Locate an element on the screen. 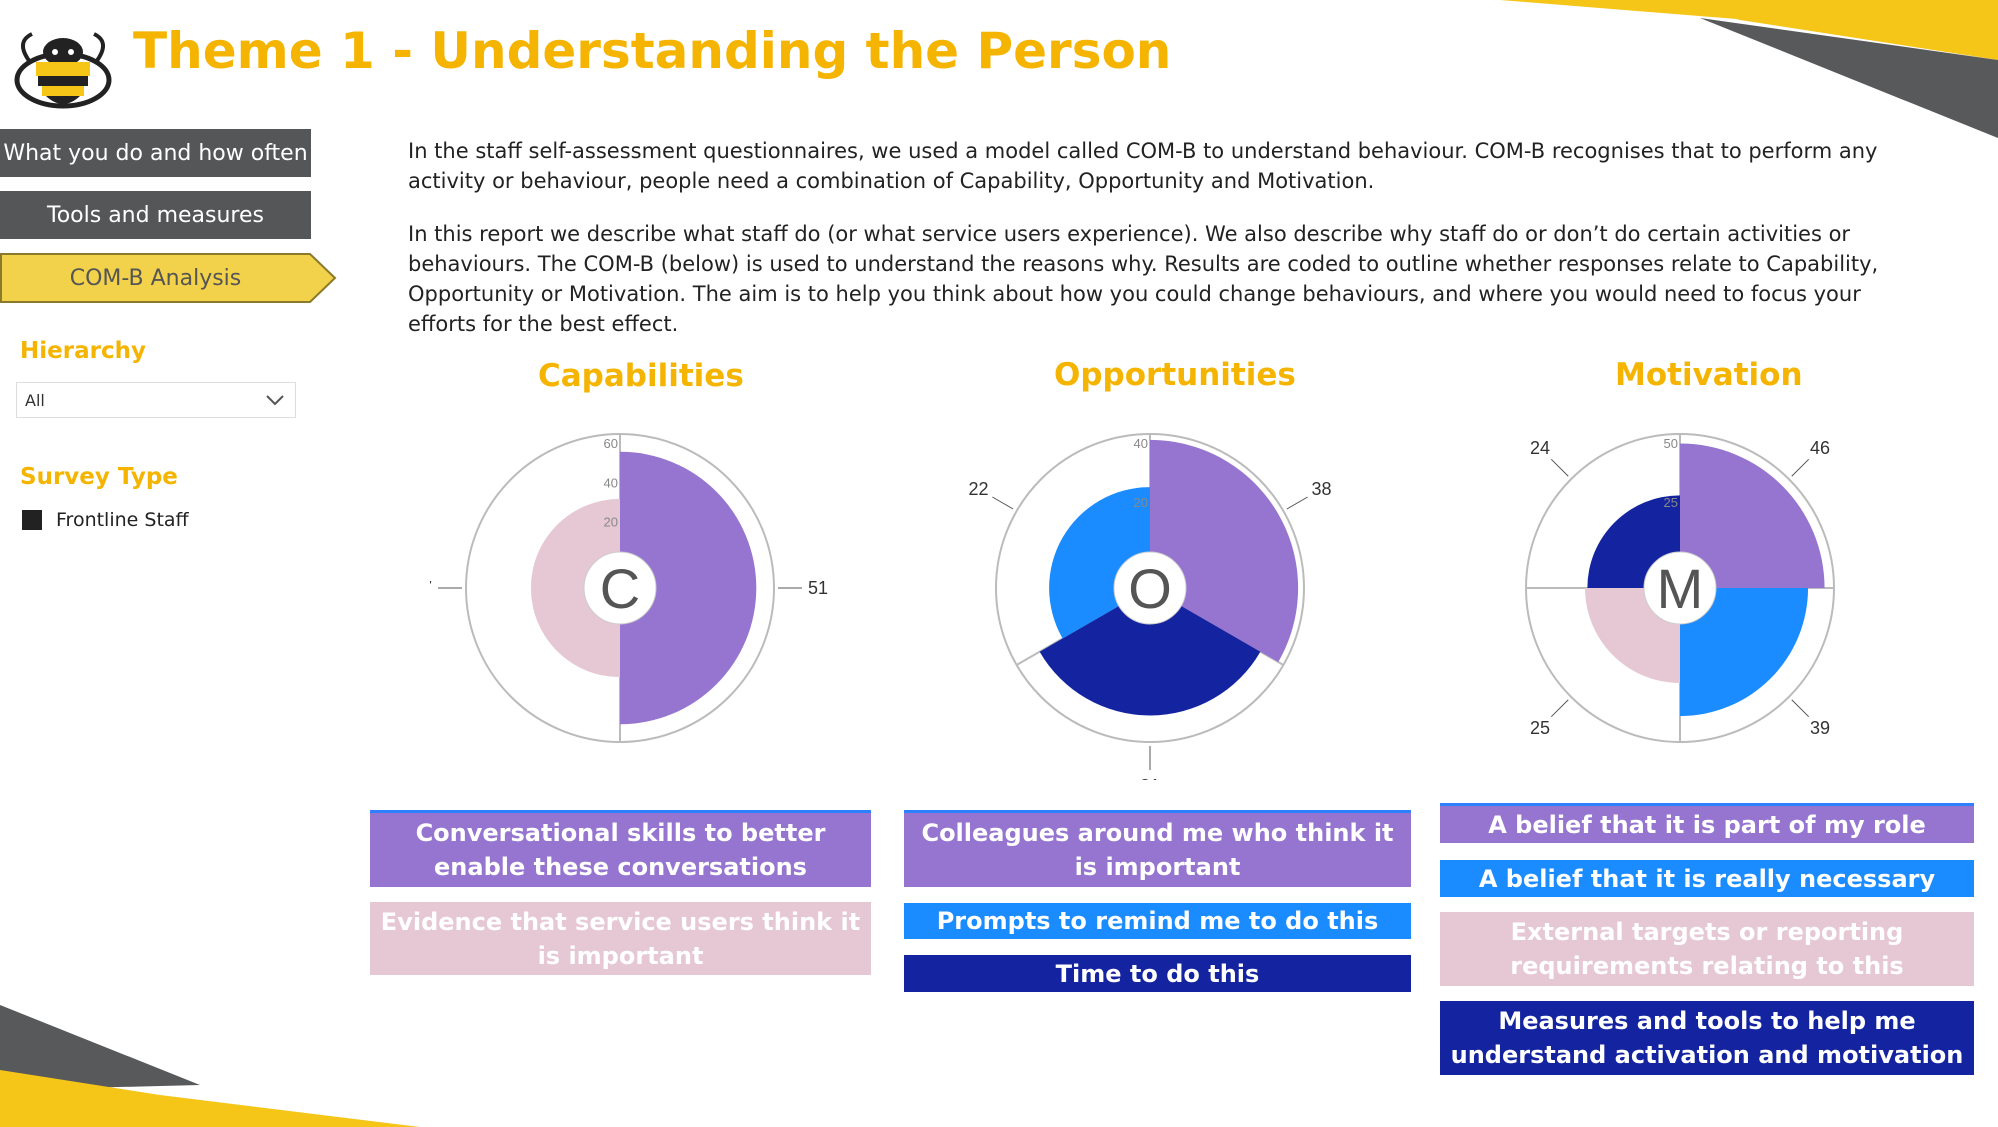 This screenshot has width=1998, height=1127. capabilities-title: Capabilities is located at coordinates (641, 376).